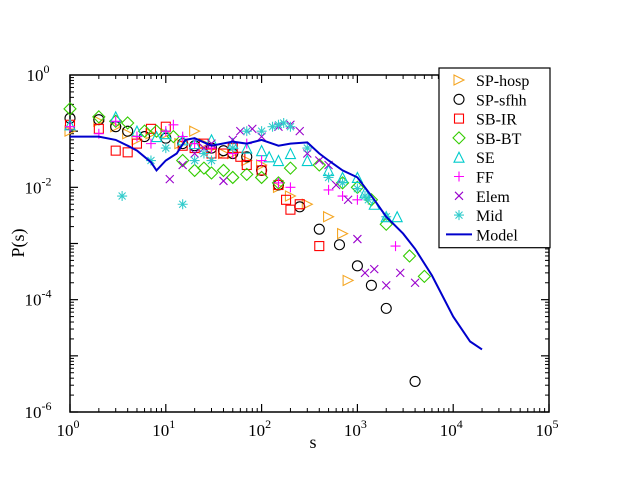 This screenshot has width=623, height=481. Describe the element at coordinates (474, 158) in the screenshot. I see `legend-entry: SE` at that location.